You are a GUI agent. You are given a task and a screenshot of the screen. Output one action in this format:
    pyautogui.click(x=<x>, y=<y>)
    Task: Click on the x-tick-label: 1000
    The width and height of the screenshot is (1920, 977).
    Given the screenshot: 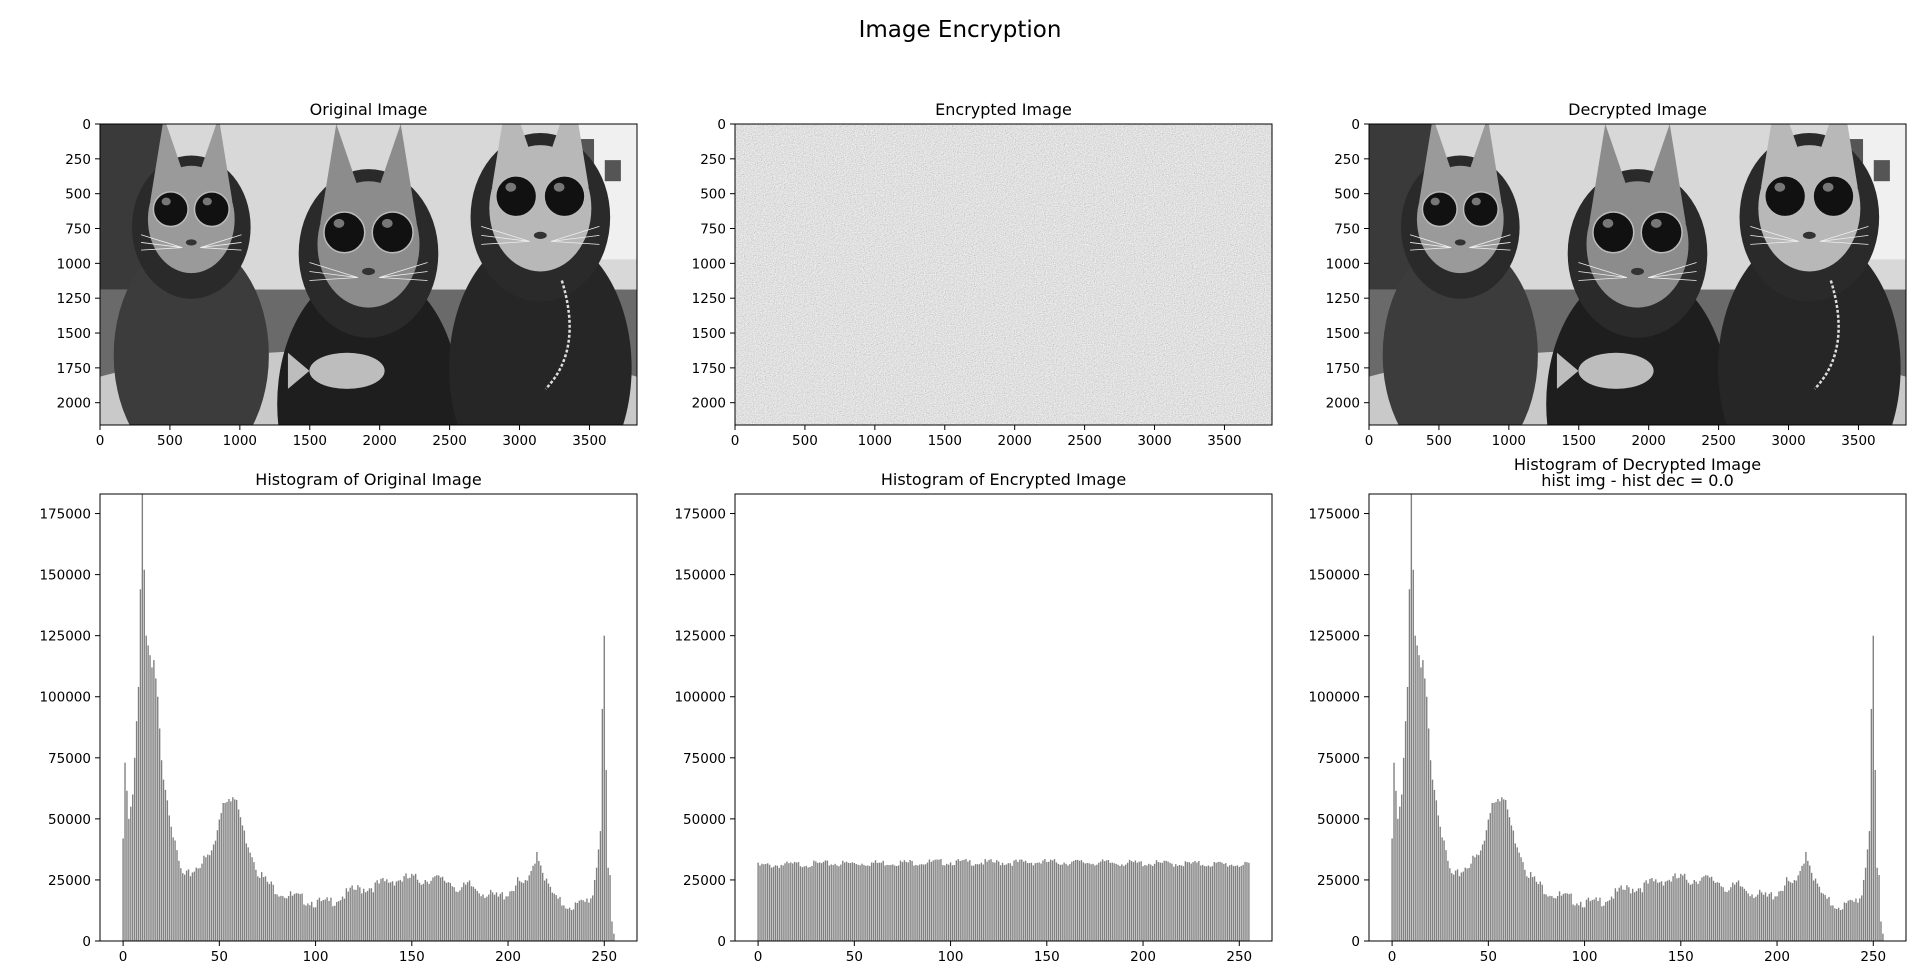 What is the action you would take?
    pyautogui.click(x=875, y=441)
    